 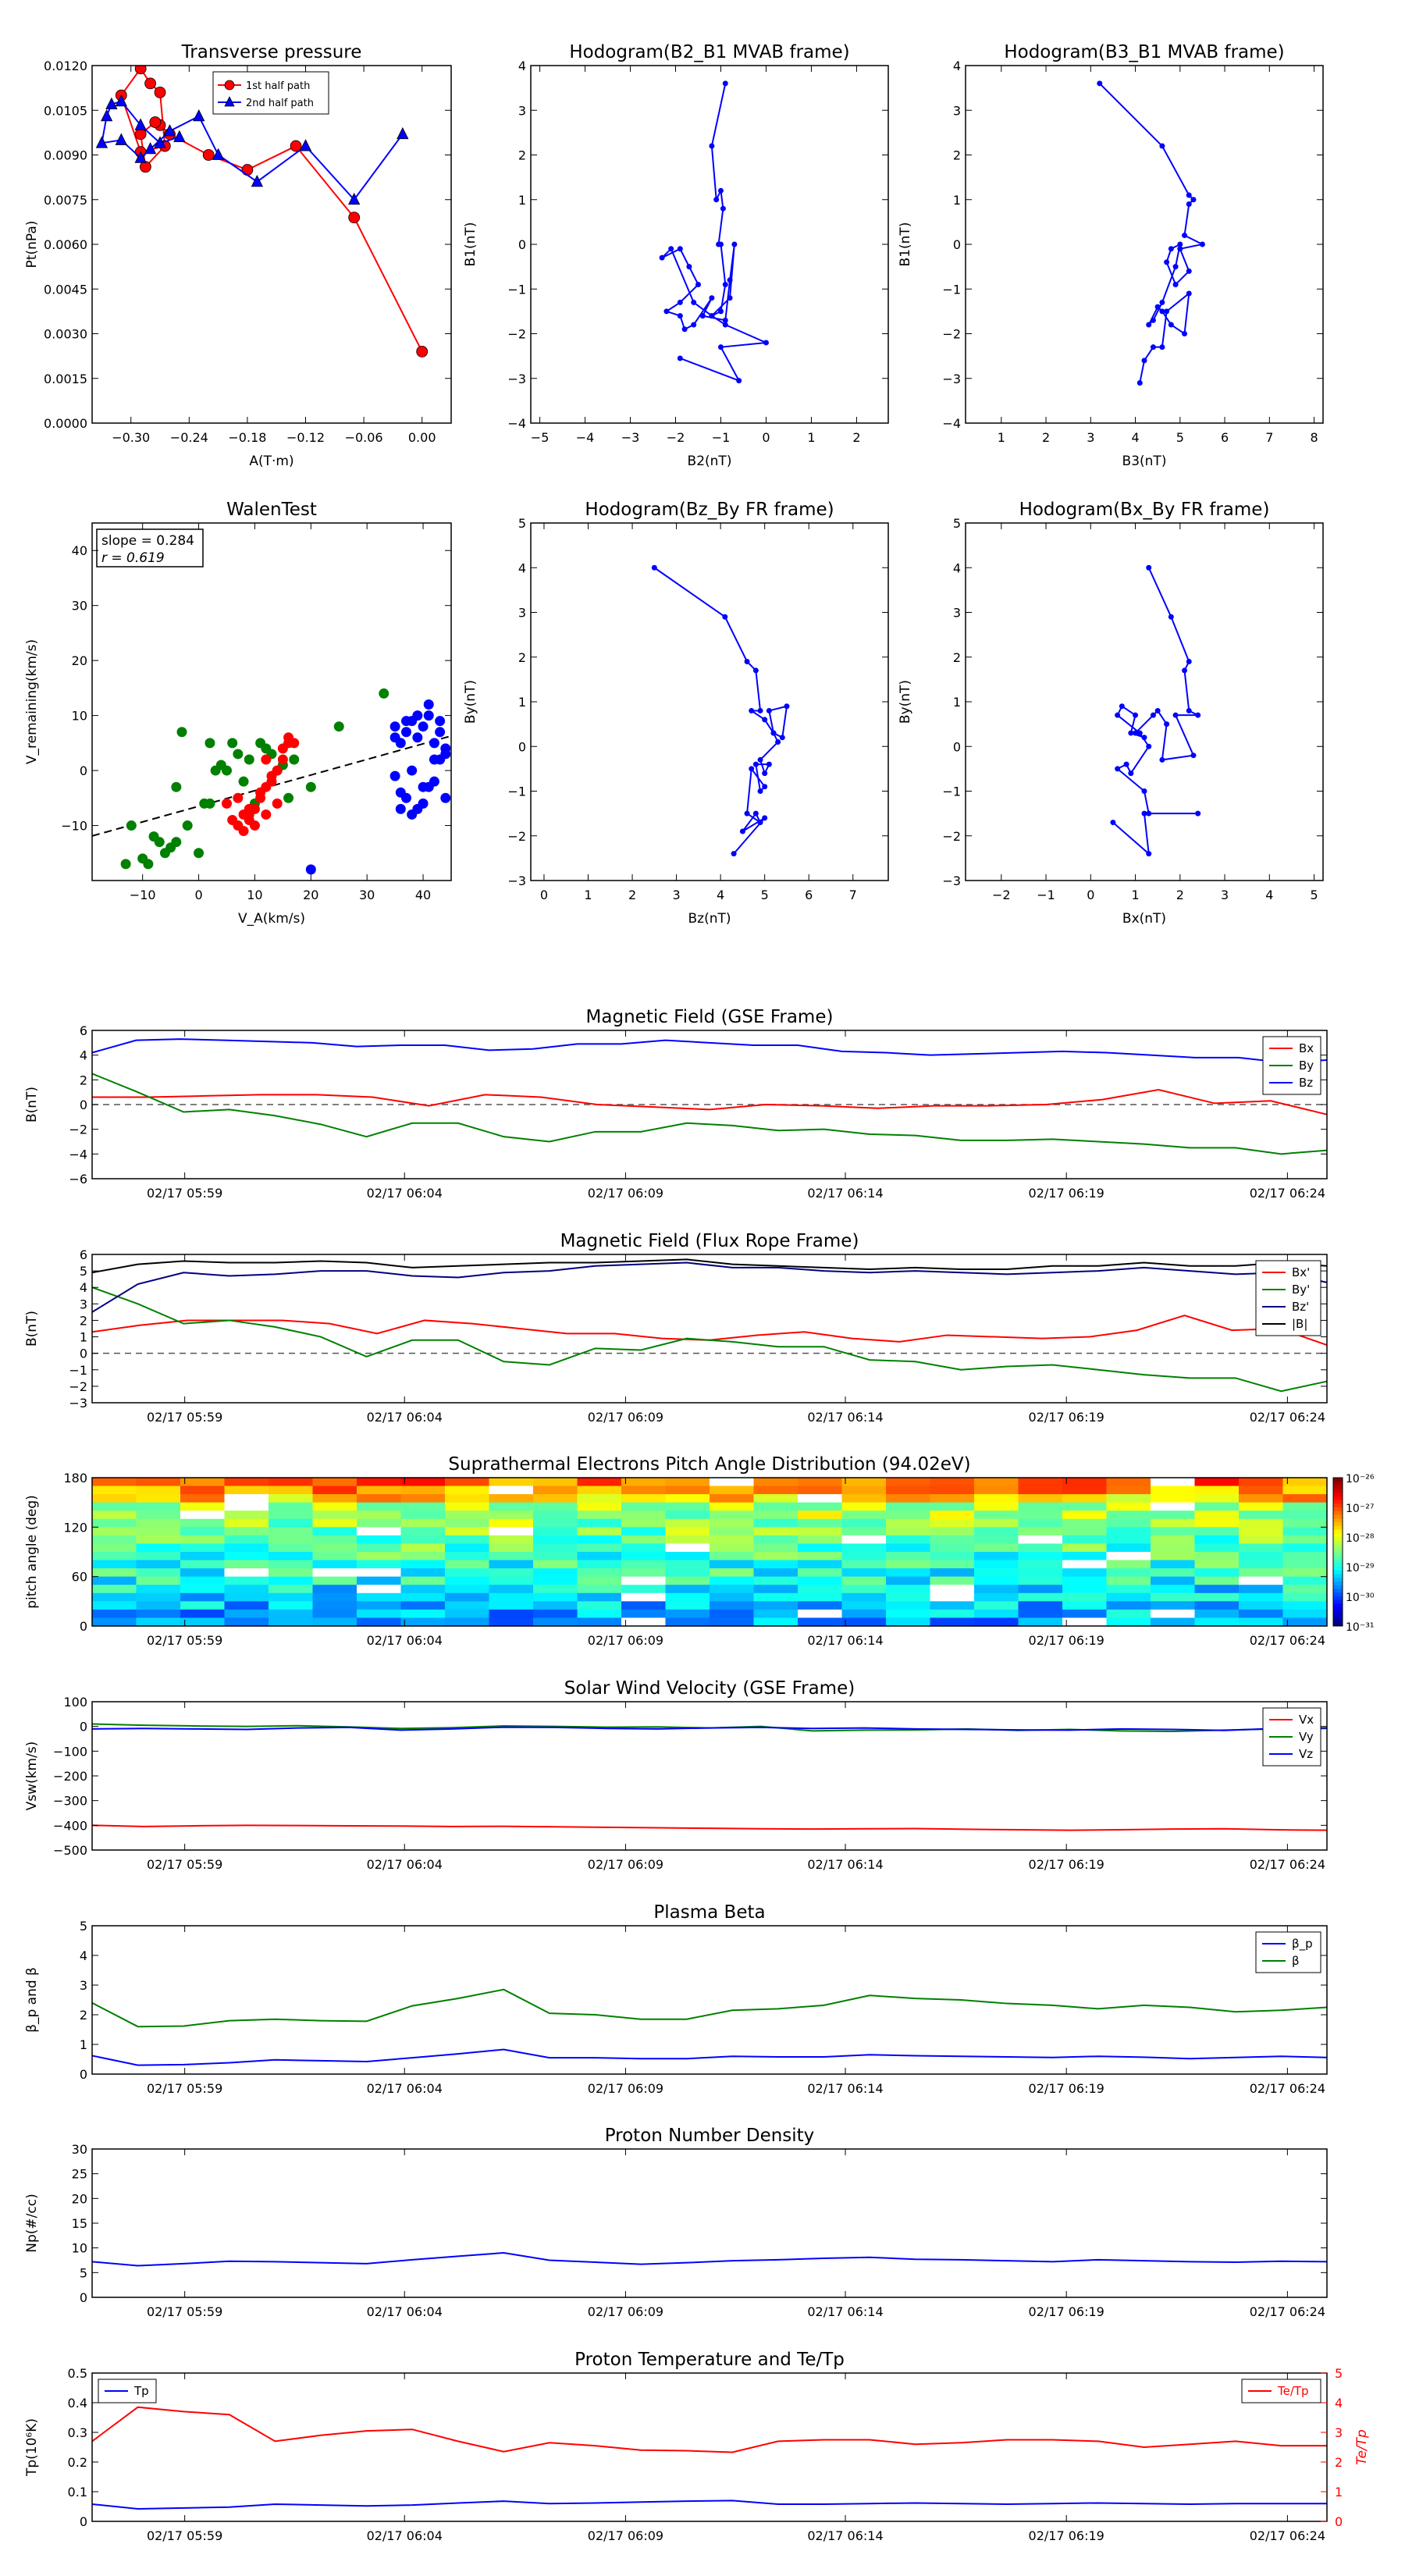 I want to click on y-tick-label: 100, so click(x=75, y=1702).